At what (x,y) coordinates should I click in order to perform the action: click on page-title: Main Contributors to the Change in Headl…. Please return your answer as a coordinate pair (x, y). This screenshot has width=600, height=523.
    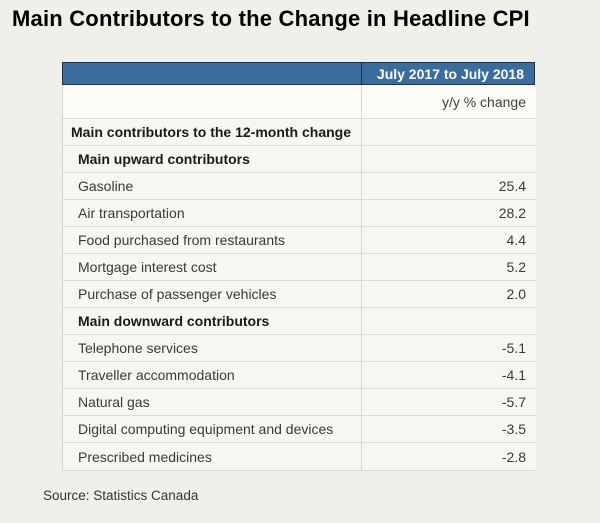
    Looking at the image, I should click on (271, 18).